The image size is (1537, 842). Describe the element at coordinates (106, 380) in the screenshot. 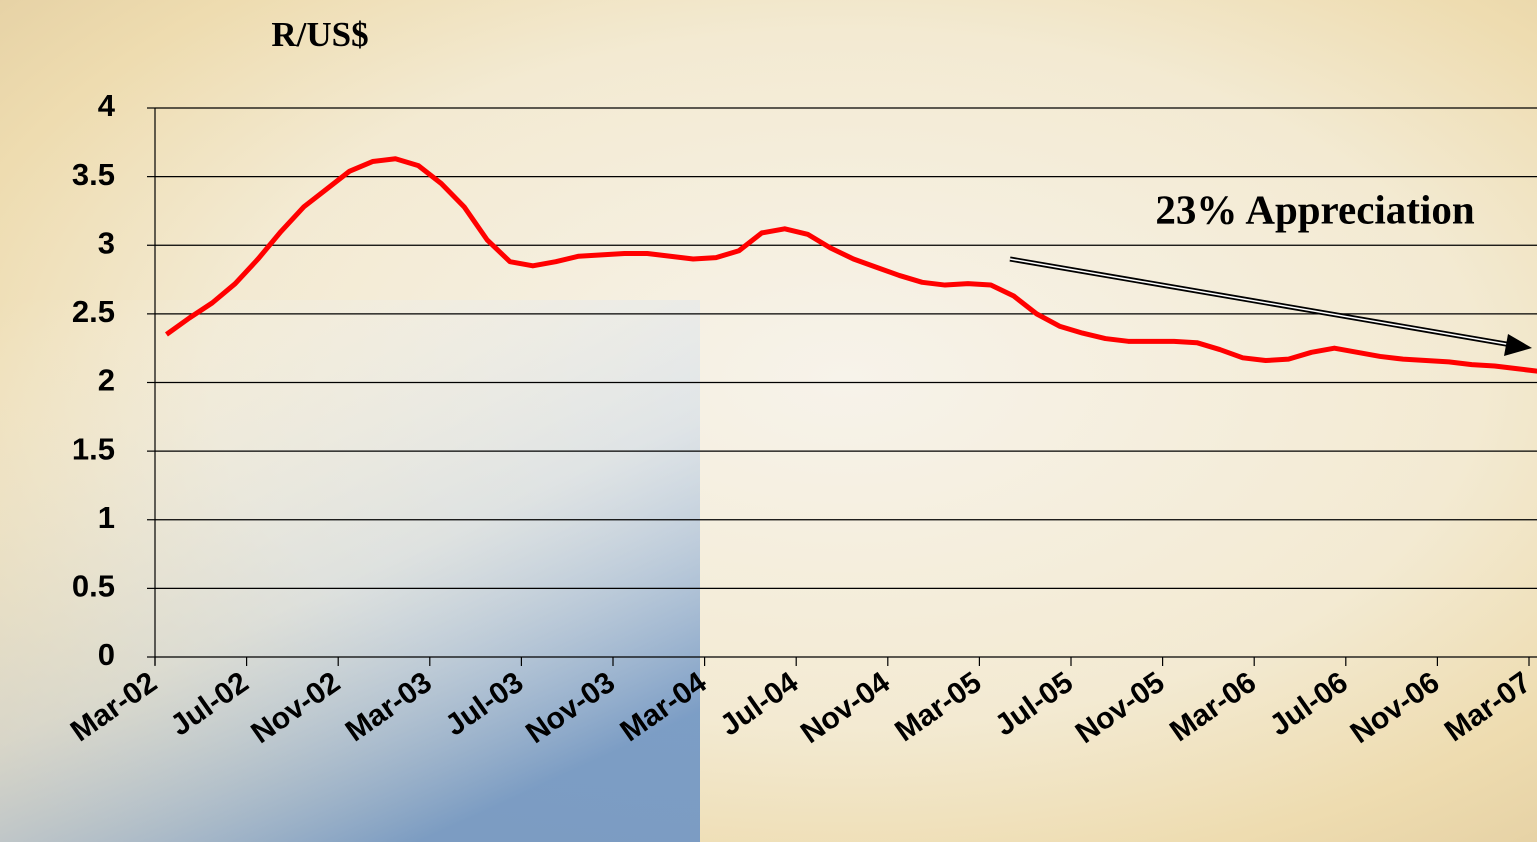

I see `y-tick-label: 2` at that location.